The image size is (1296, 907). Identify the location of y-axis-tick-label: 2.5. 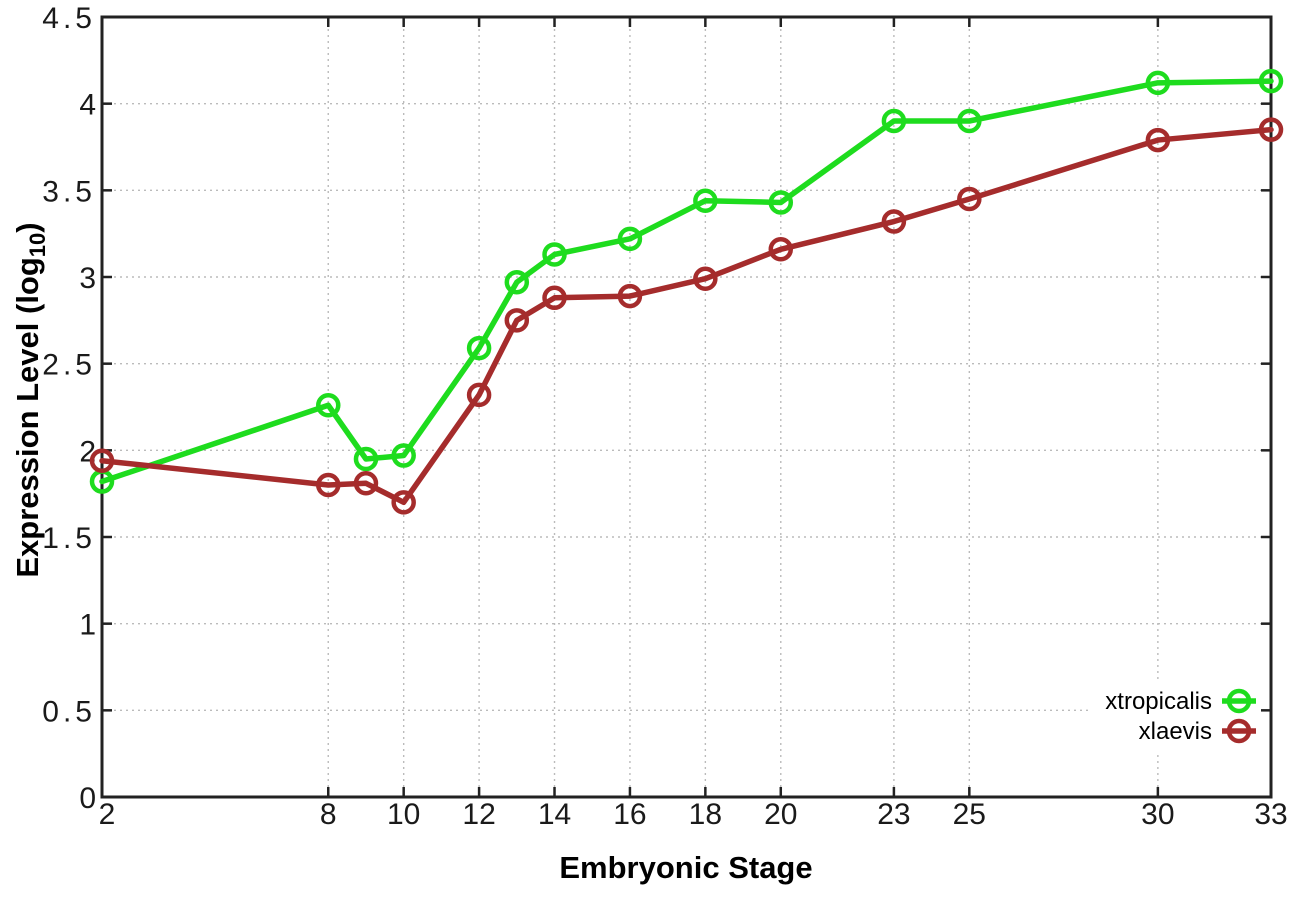
(69, 365).